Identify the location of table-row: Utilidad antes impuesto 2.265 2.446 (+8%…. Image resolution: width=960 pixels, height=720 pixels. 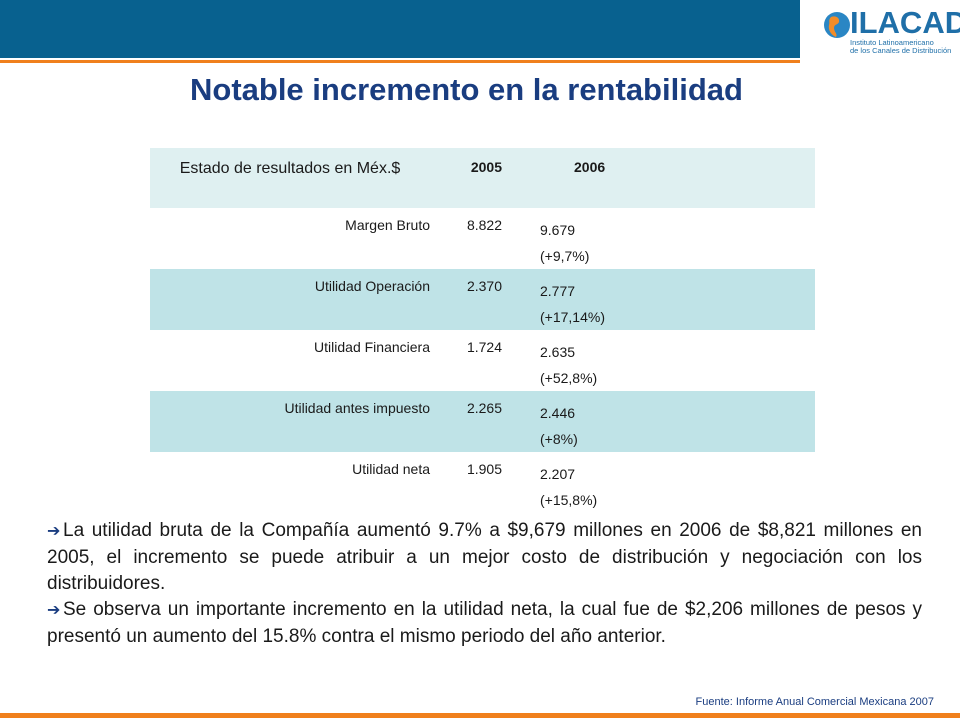
(482, 421).